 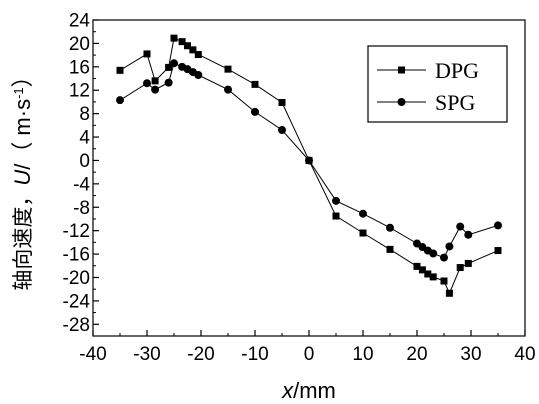 I want to click on legend-box, so click(x=437, y=84).